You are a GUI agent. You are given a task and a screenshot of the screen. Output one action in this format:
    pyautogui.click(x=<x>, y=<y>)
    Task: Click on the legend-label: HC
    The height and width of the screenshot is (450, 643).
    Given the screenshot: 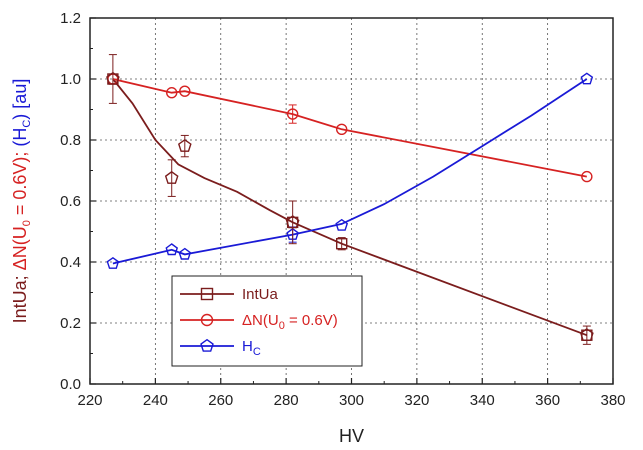 What is the action you would take?
    pyautogui.click(x=251, y=348)
    